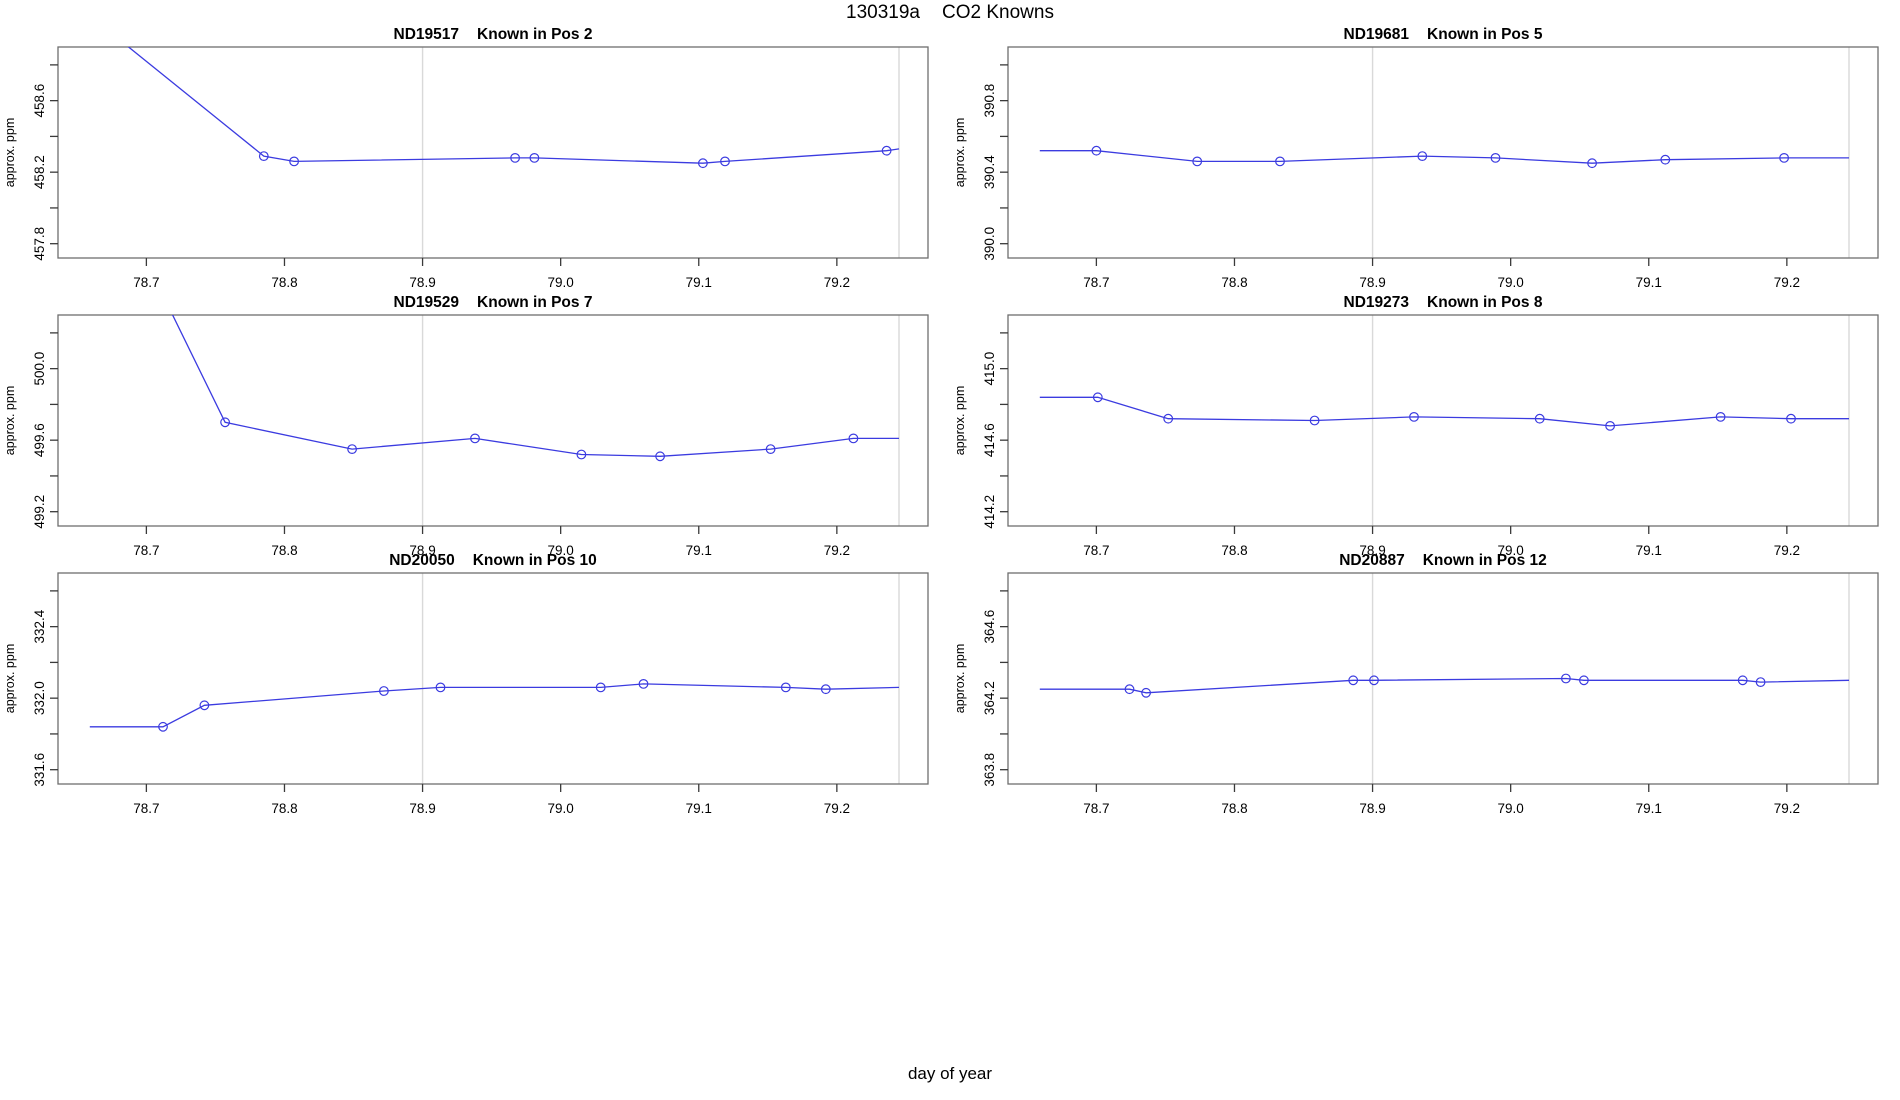 The height and width of the screenshot is (1100, 1900). I want to click on panel-title-sample: ND19681, so click(1377, 34).